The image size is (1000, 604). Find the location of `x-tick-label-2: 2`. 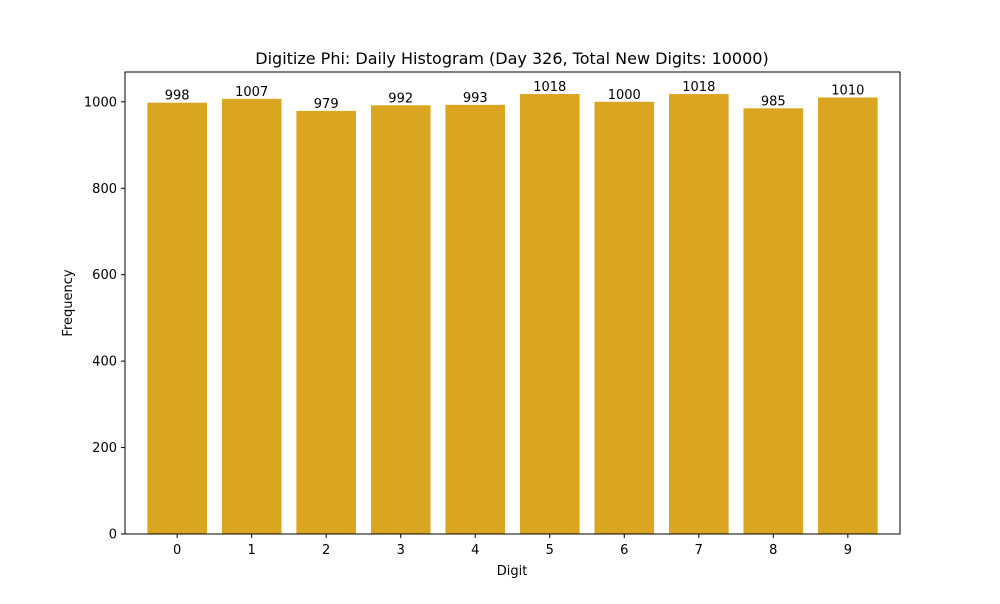

x-tick-label-2: 2 is located at coordinates (326, 550).